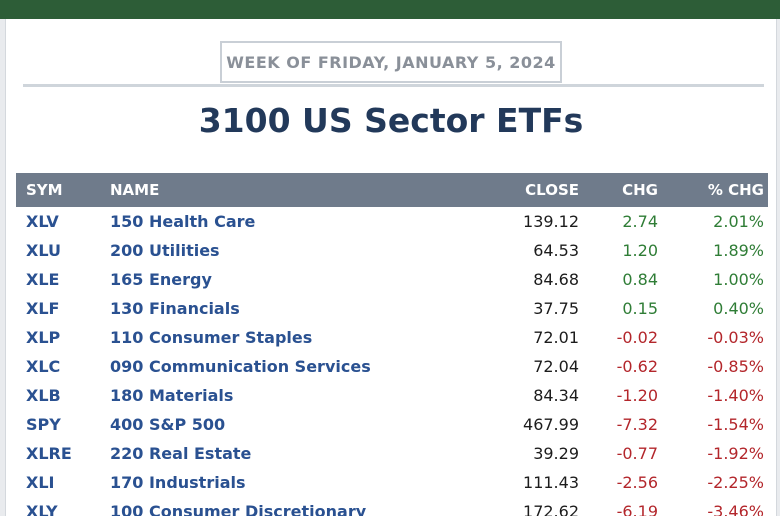  I want to click on etf-name-link: 100 Consumer Discretionary, so click(238, 509).